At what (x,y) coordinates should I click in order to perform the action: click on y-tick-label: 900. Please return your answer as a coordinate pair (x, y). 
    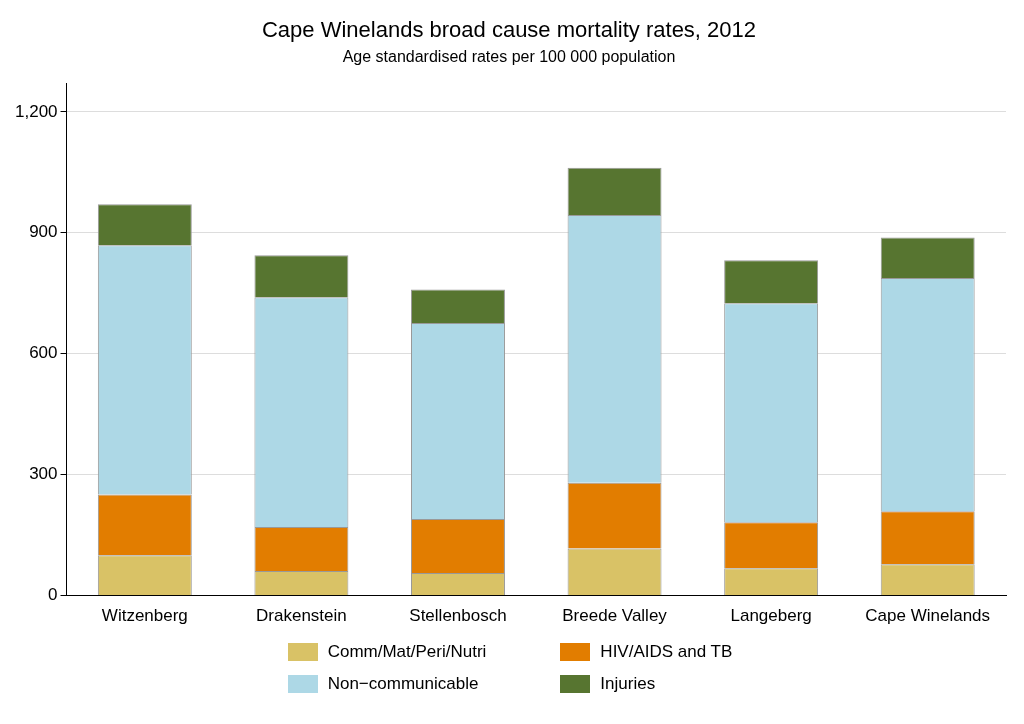
    Looking at the image, I should click on (43, 232).